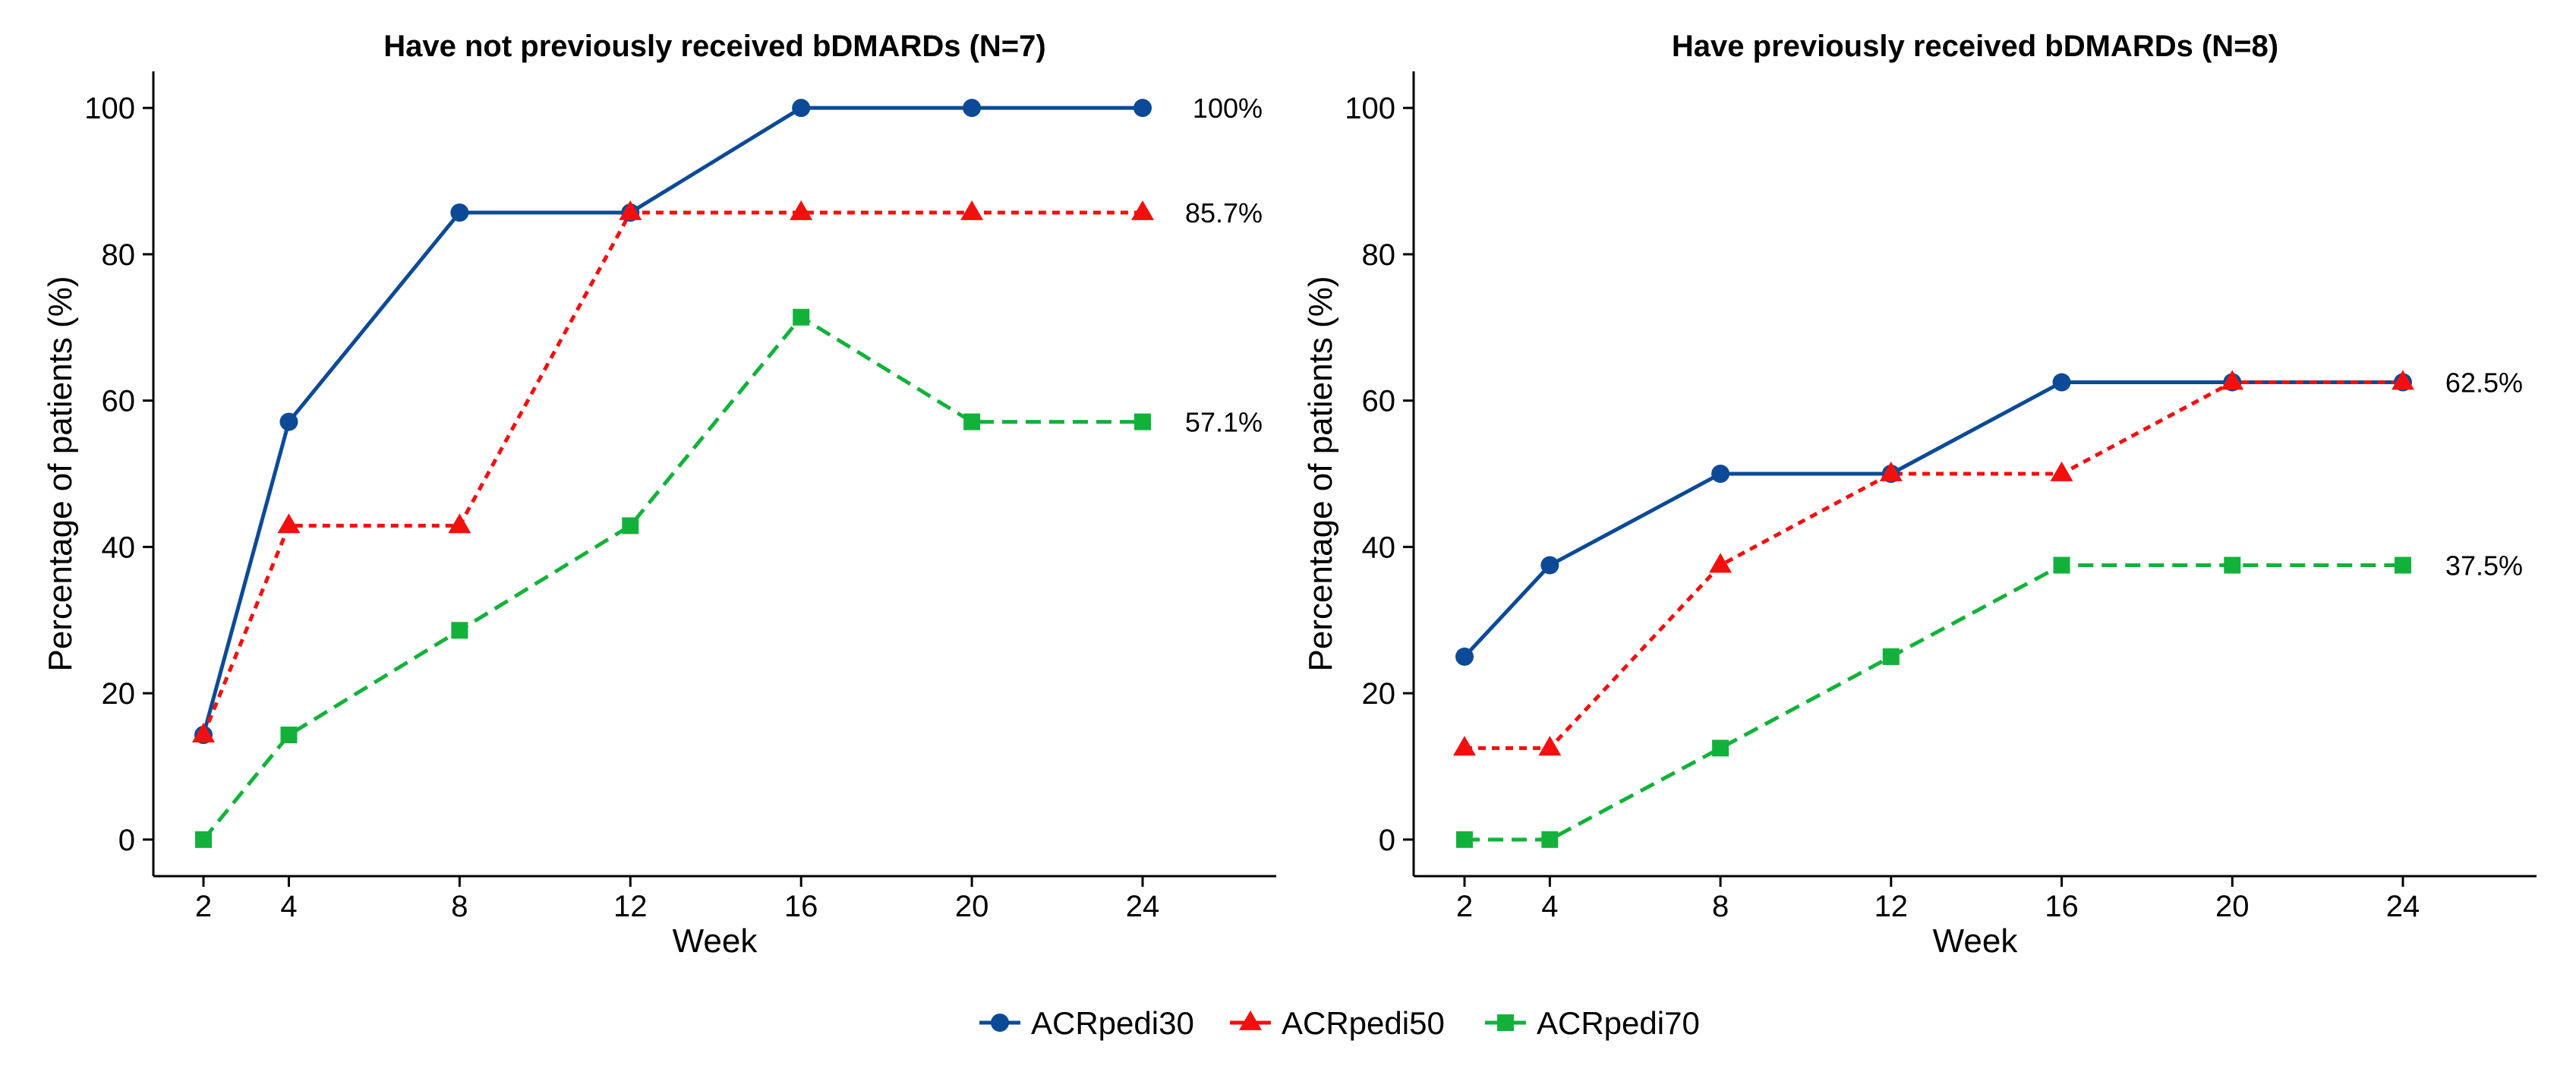  Describe the element at coordinates (1505, 1022) in the screenshot. I see `legend-square-icon` at that location.